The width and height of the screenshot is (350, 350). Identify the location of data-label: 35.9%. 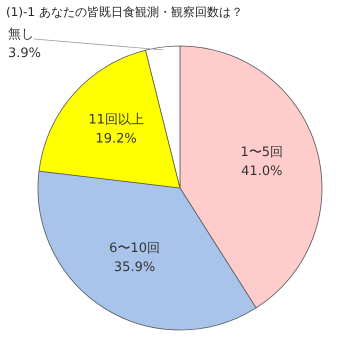
(135, 268).